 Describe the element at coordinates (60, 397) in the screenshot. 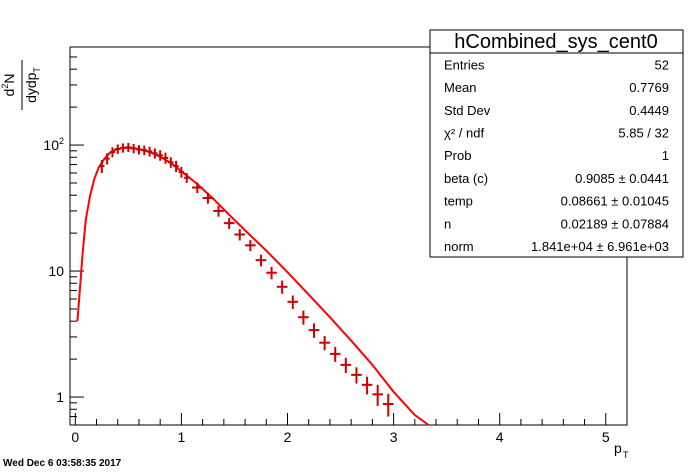

I see `y-tick-label: 1` at that location.